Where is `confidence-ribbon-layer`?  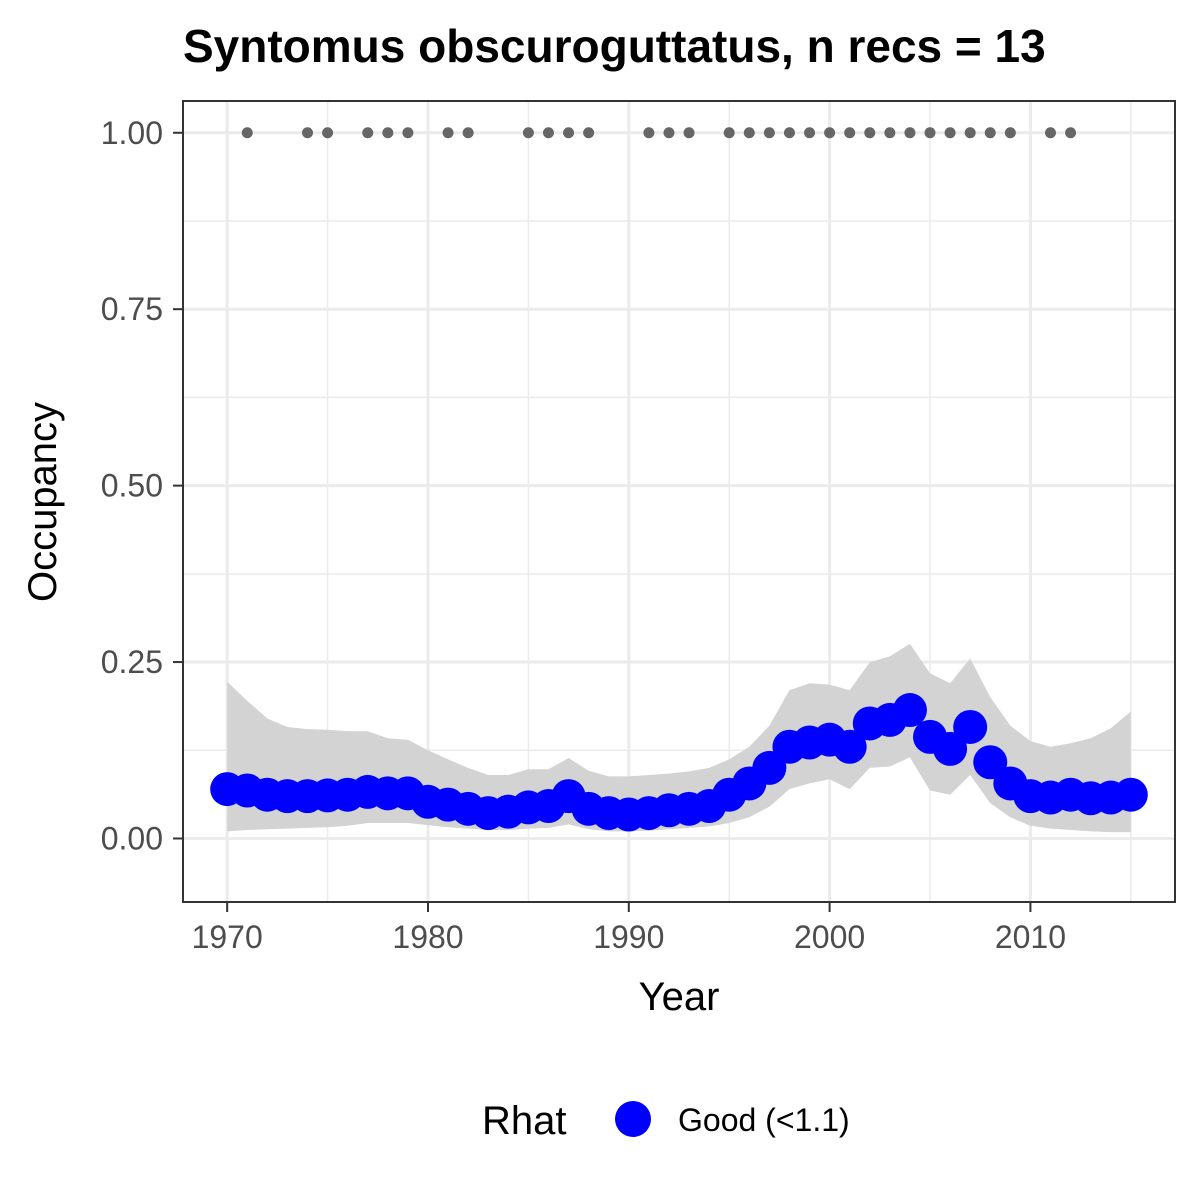
confidence-ribbon-layer is located at coordinates (679, 738).